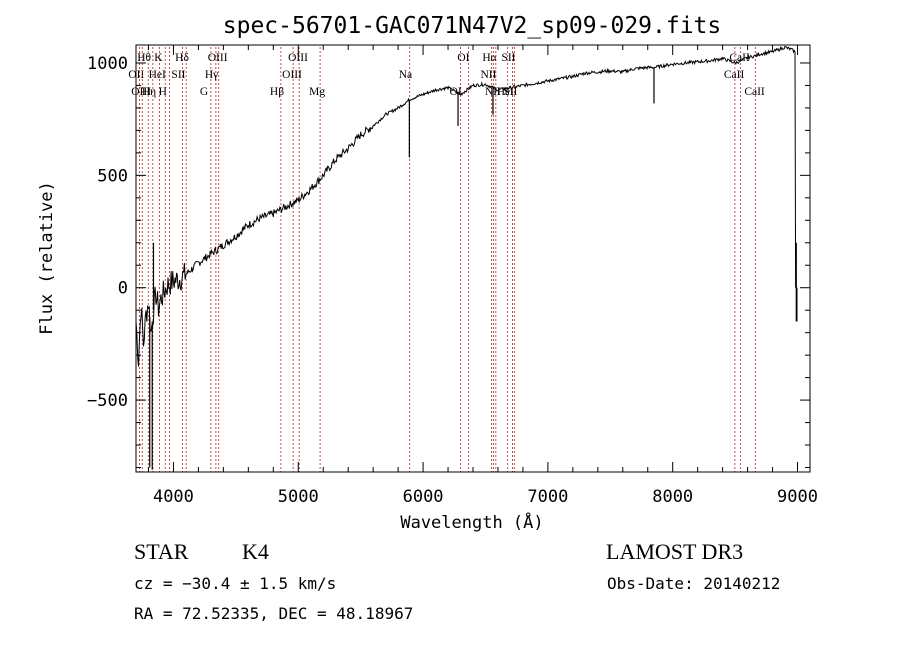  I want to click on x-tick-label: 8000, so click(672, 497).